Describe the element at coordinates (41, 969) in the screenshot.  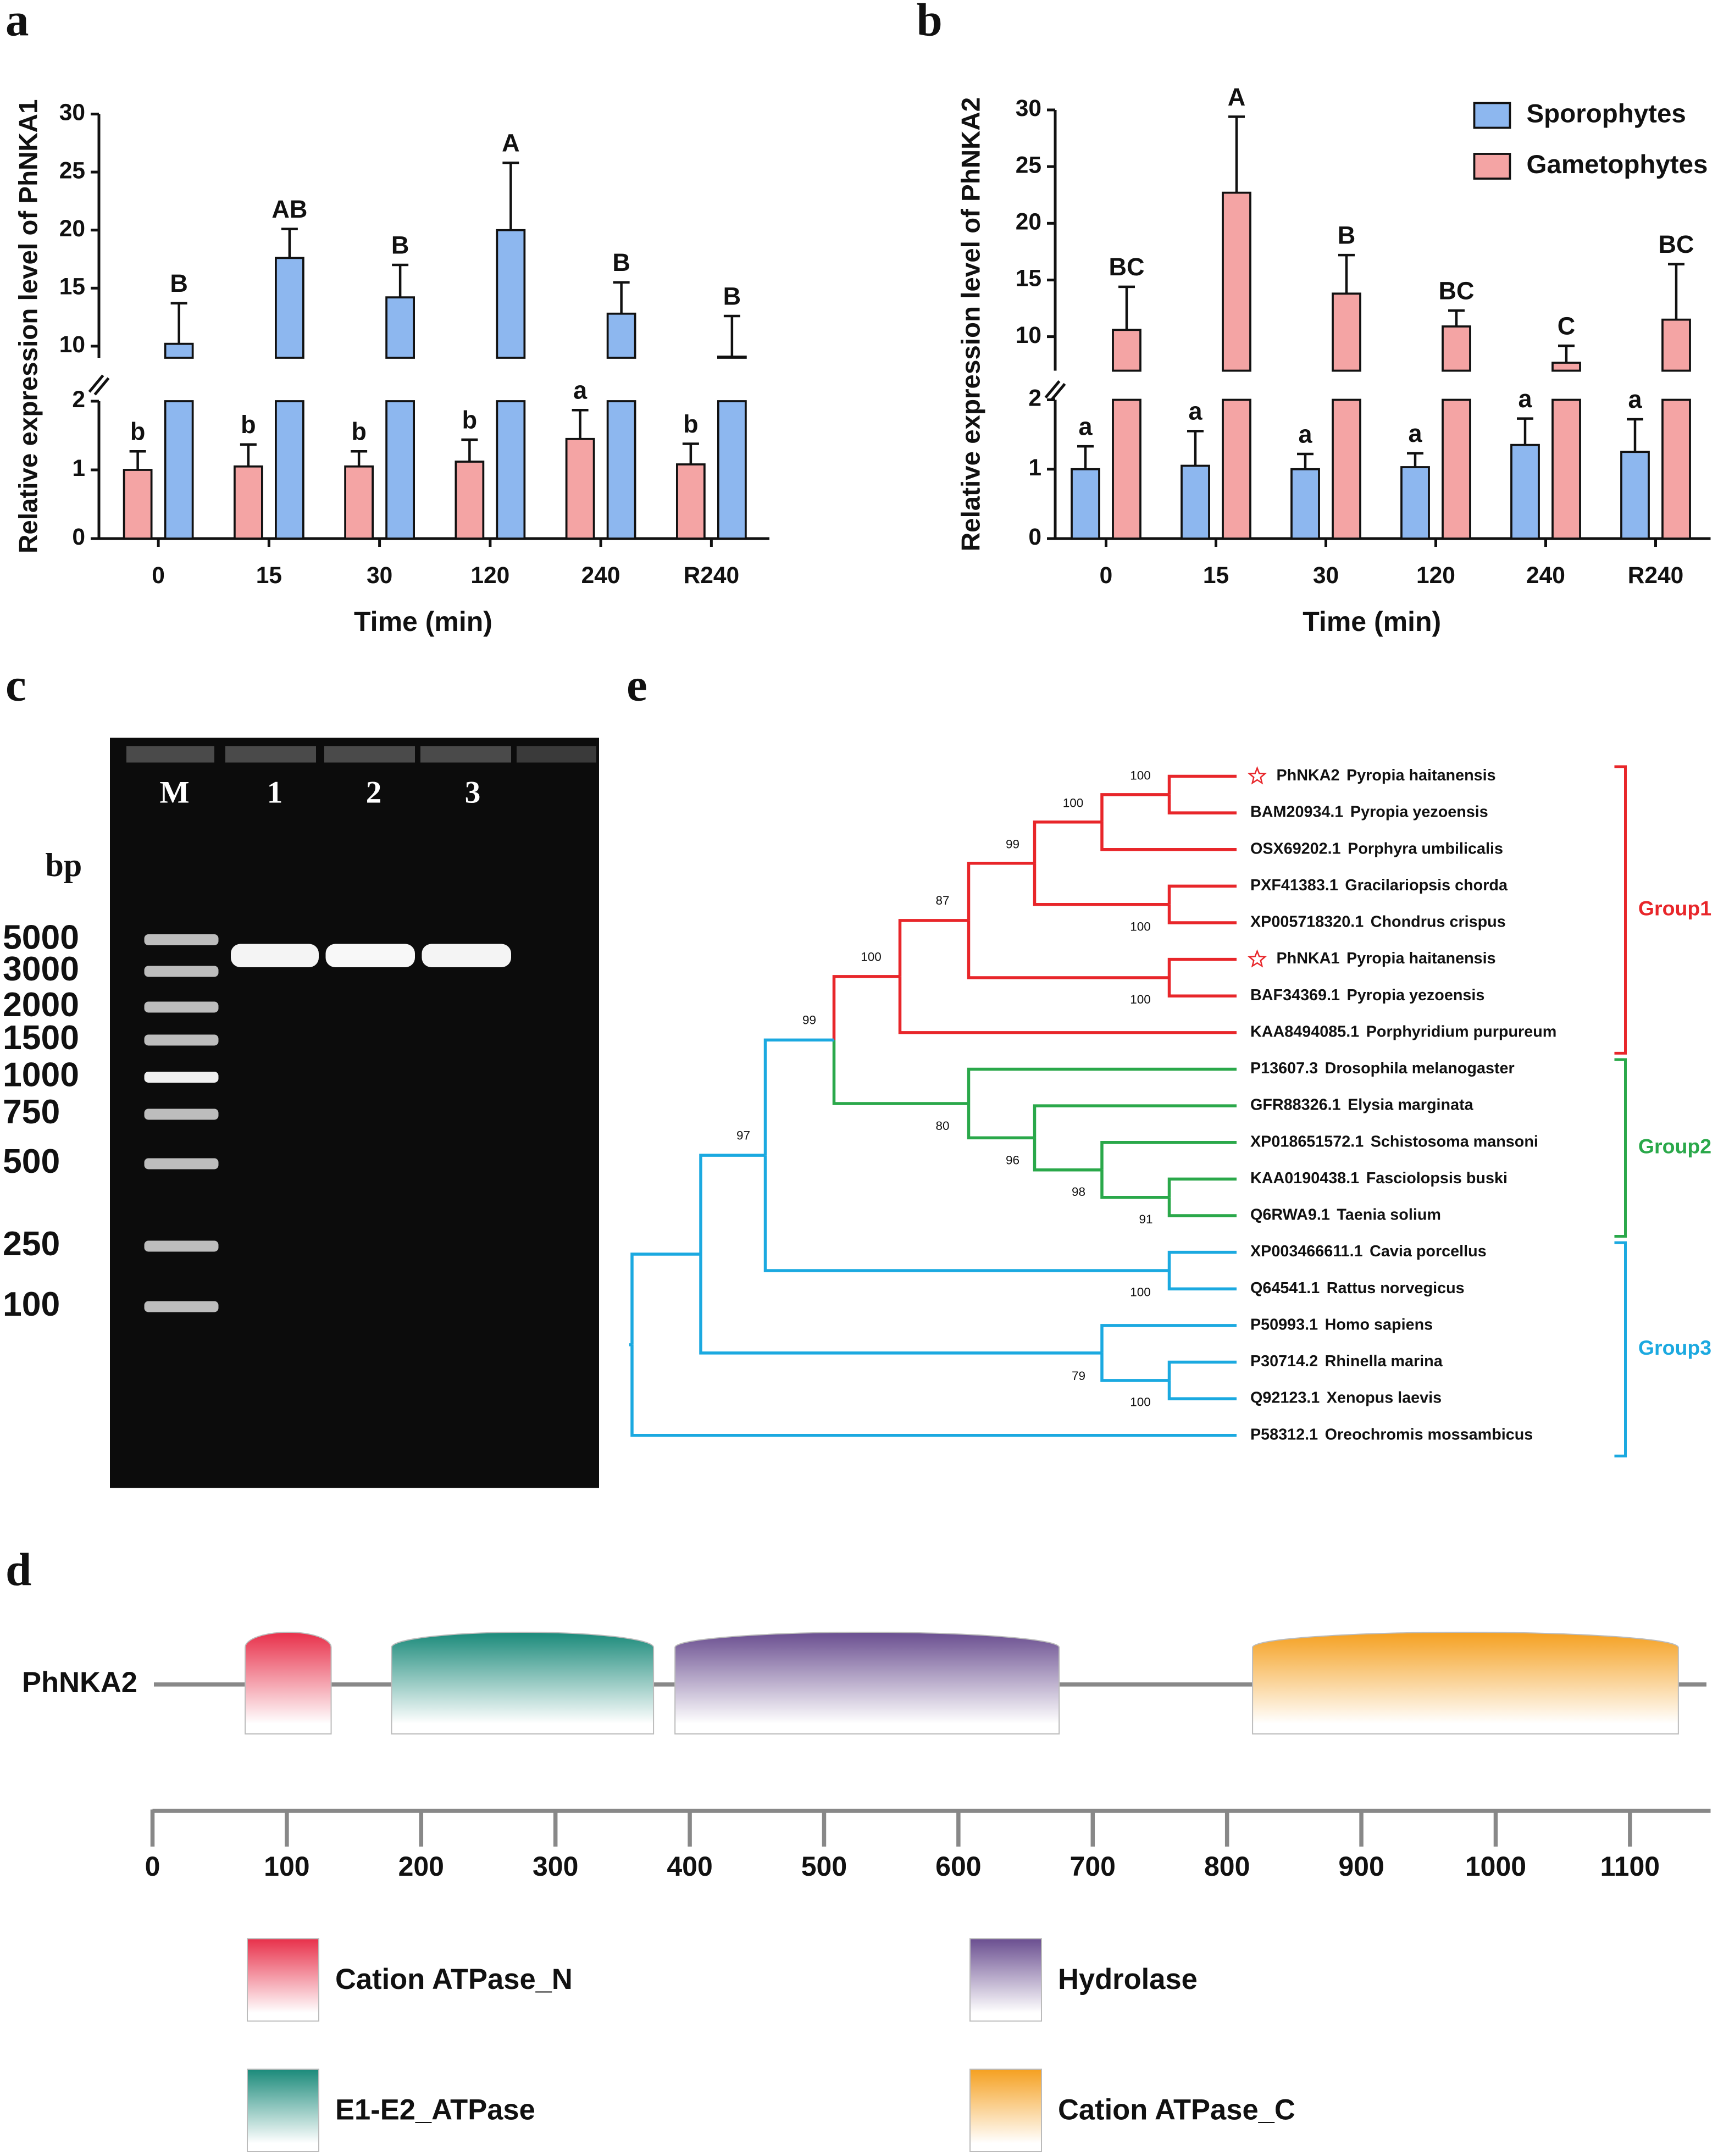
I see `marker-size-label: 3000` at that location.